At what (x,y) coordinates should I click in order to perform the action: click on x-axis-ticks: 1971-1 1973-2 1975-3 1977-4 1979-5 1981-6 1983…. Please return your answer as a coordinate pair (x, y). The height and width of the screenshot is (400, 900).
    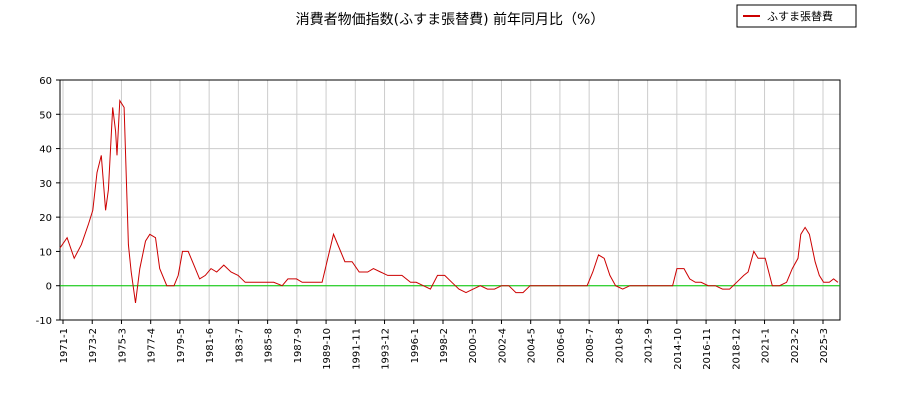
    Looking at the image, I should click on (444, 345).